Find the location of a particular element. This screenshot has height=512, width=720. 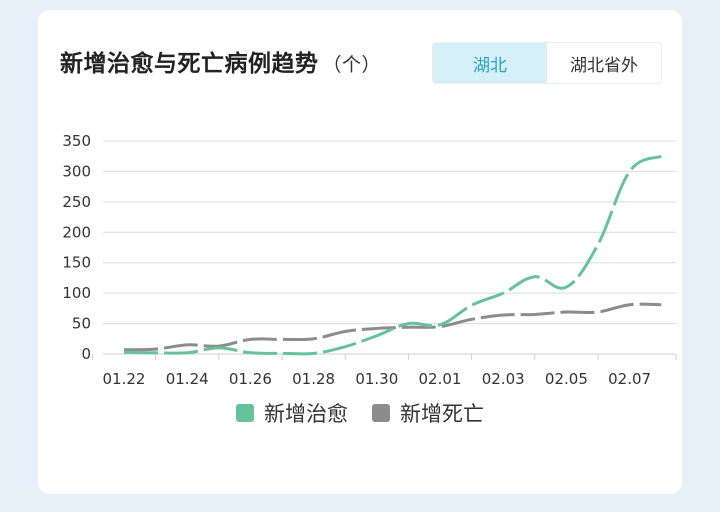

chart-title: 新增治愈与死亡病例趋势 （个） is located at coordinates (220, 61).